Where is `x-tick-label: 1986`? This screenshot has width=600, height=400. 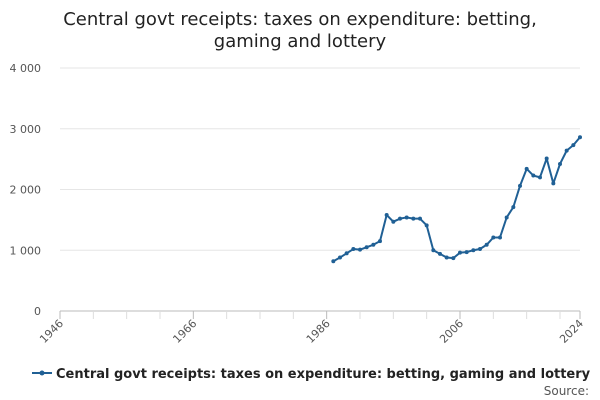
x-tick-label: 1986 is located at coordinates (318, 331).